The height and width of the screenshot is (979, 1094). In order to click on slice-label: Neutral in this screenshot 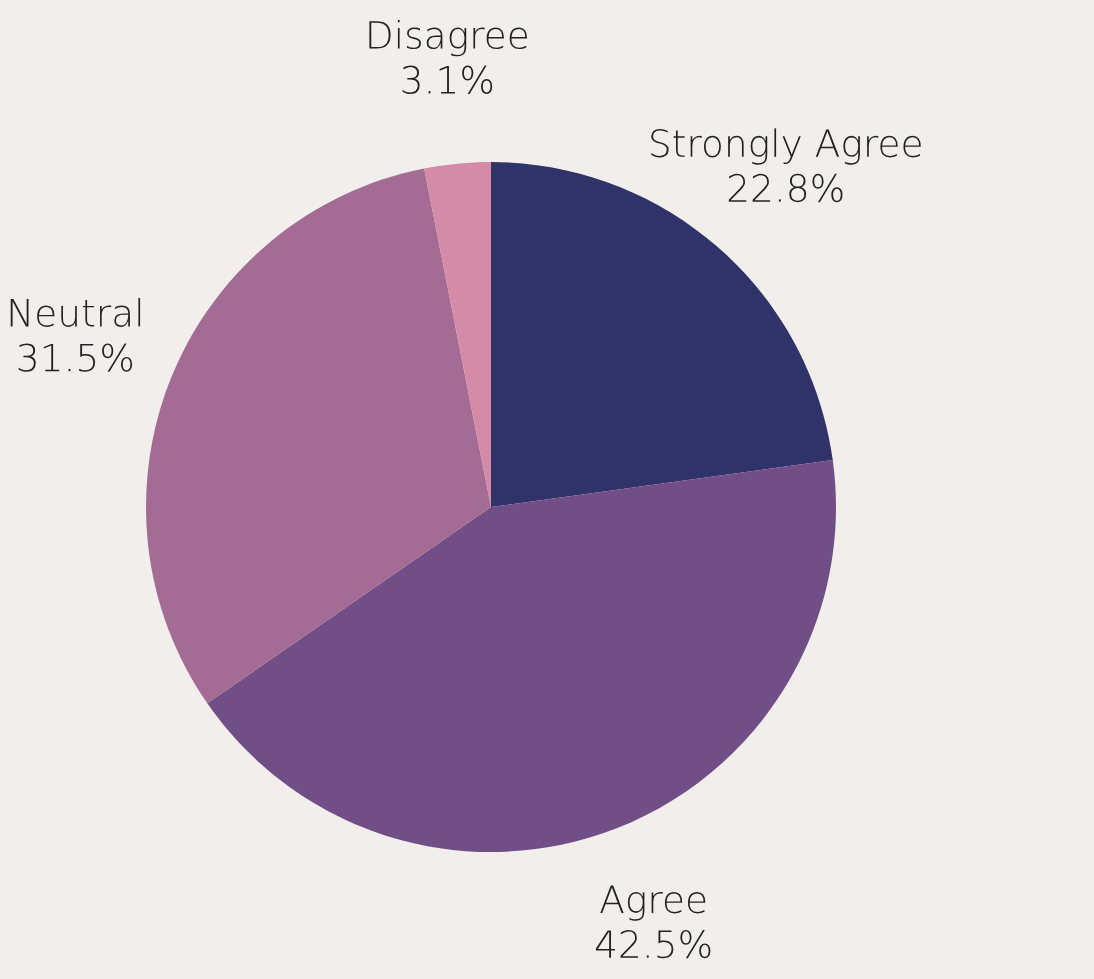, I will do `click(75, 312)`.